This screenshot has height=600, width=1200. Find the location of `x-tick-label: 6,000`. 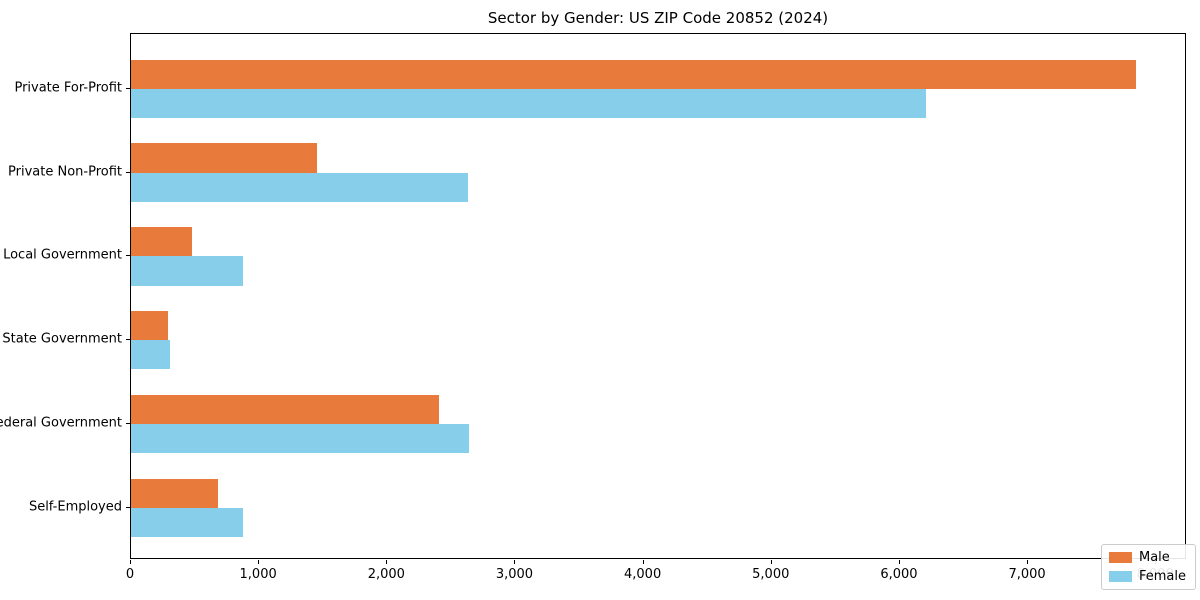

x-tick-label: 6,000 is located at coordinates (899, 574).